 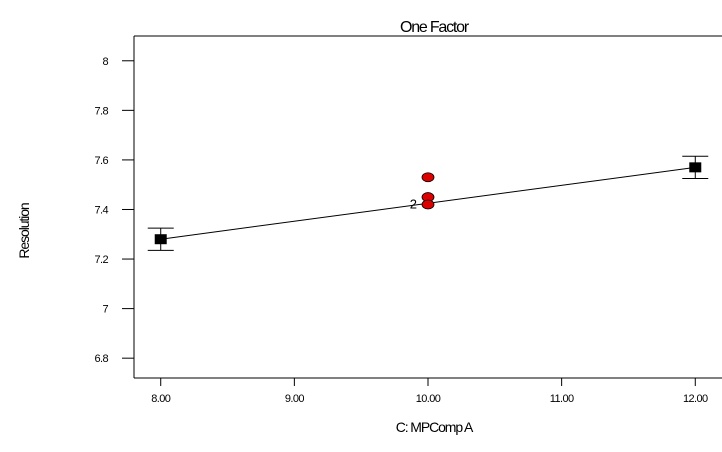 I want to click on x-tick-label: 11.00, so click(x=562, y=399).